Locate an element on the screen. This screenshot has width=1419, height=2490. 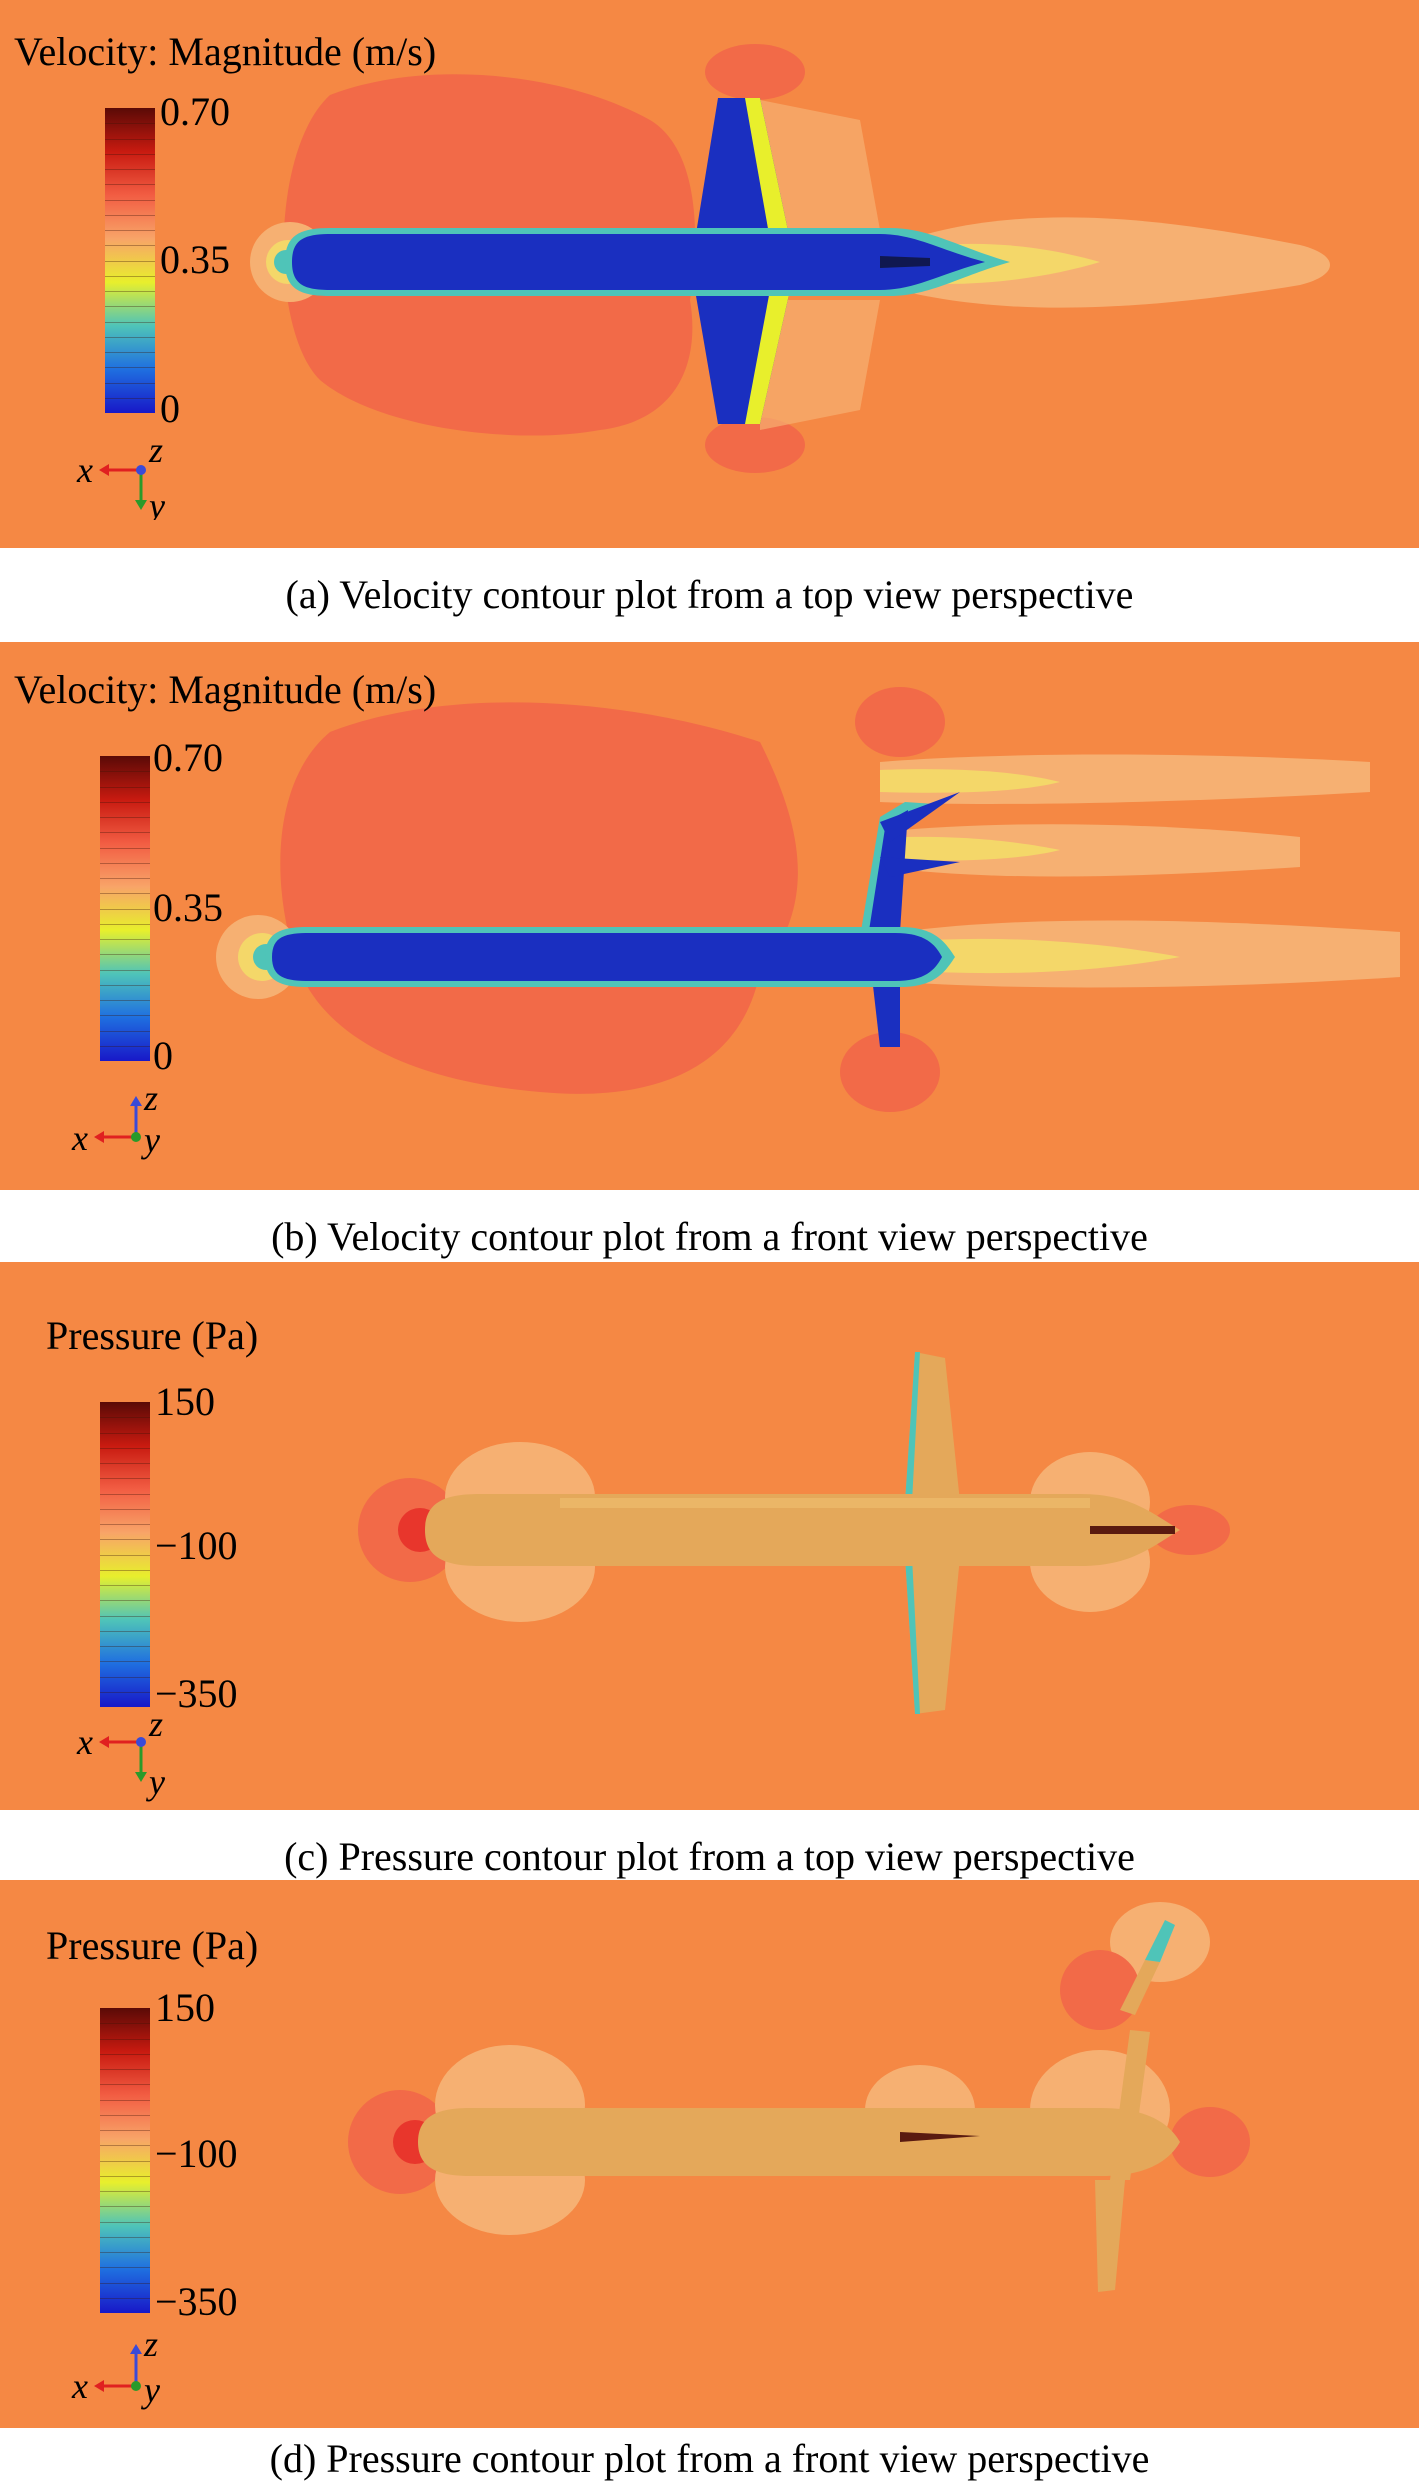
colorbar-tick-mid: 0.35 is located at coordinates (188, 907).